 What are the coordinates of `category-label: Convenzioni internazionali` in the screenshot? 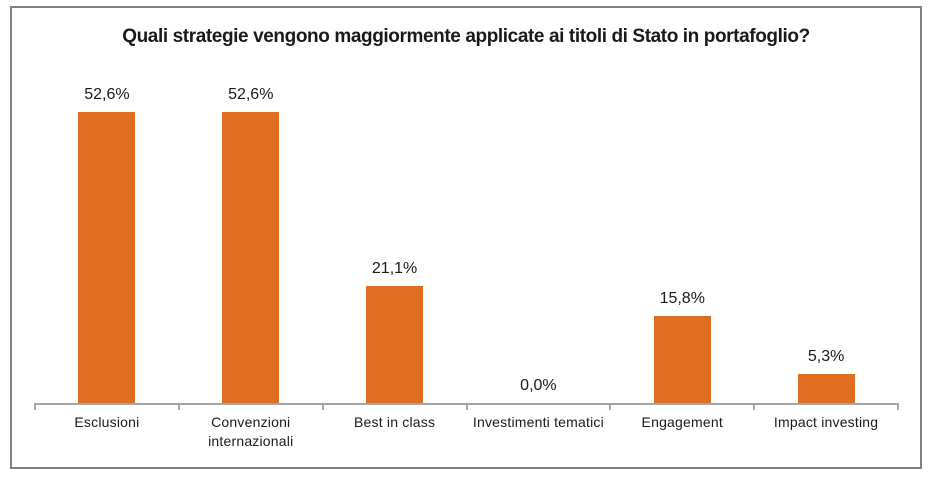 It's located at (251, 431).